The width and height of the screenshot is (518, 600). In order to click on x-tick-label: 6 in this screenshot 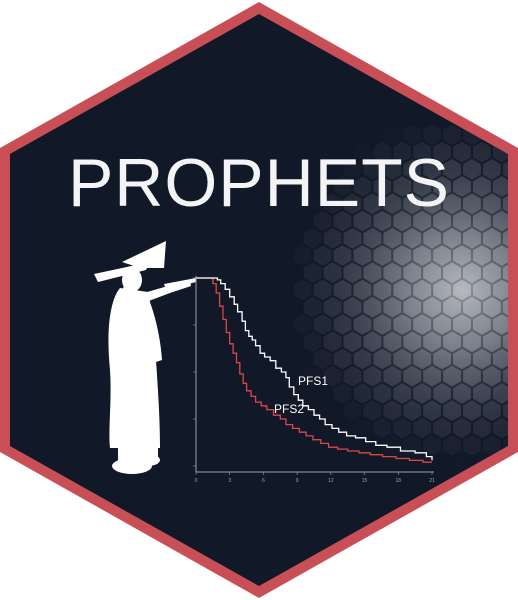, I will do `click(263, 481)`.